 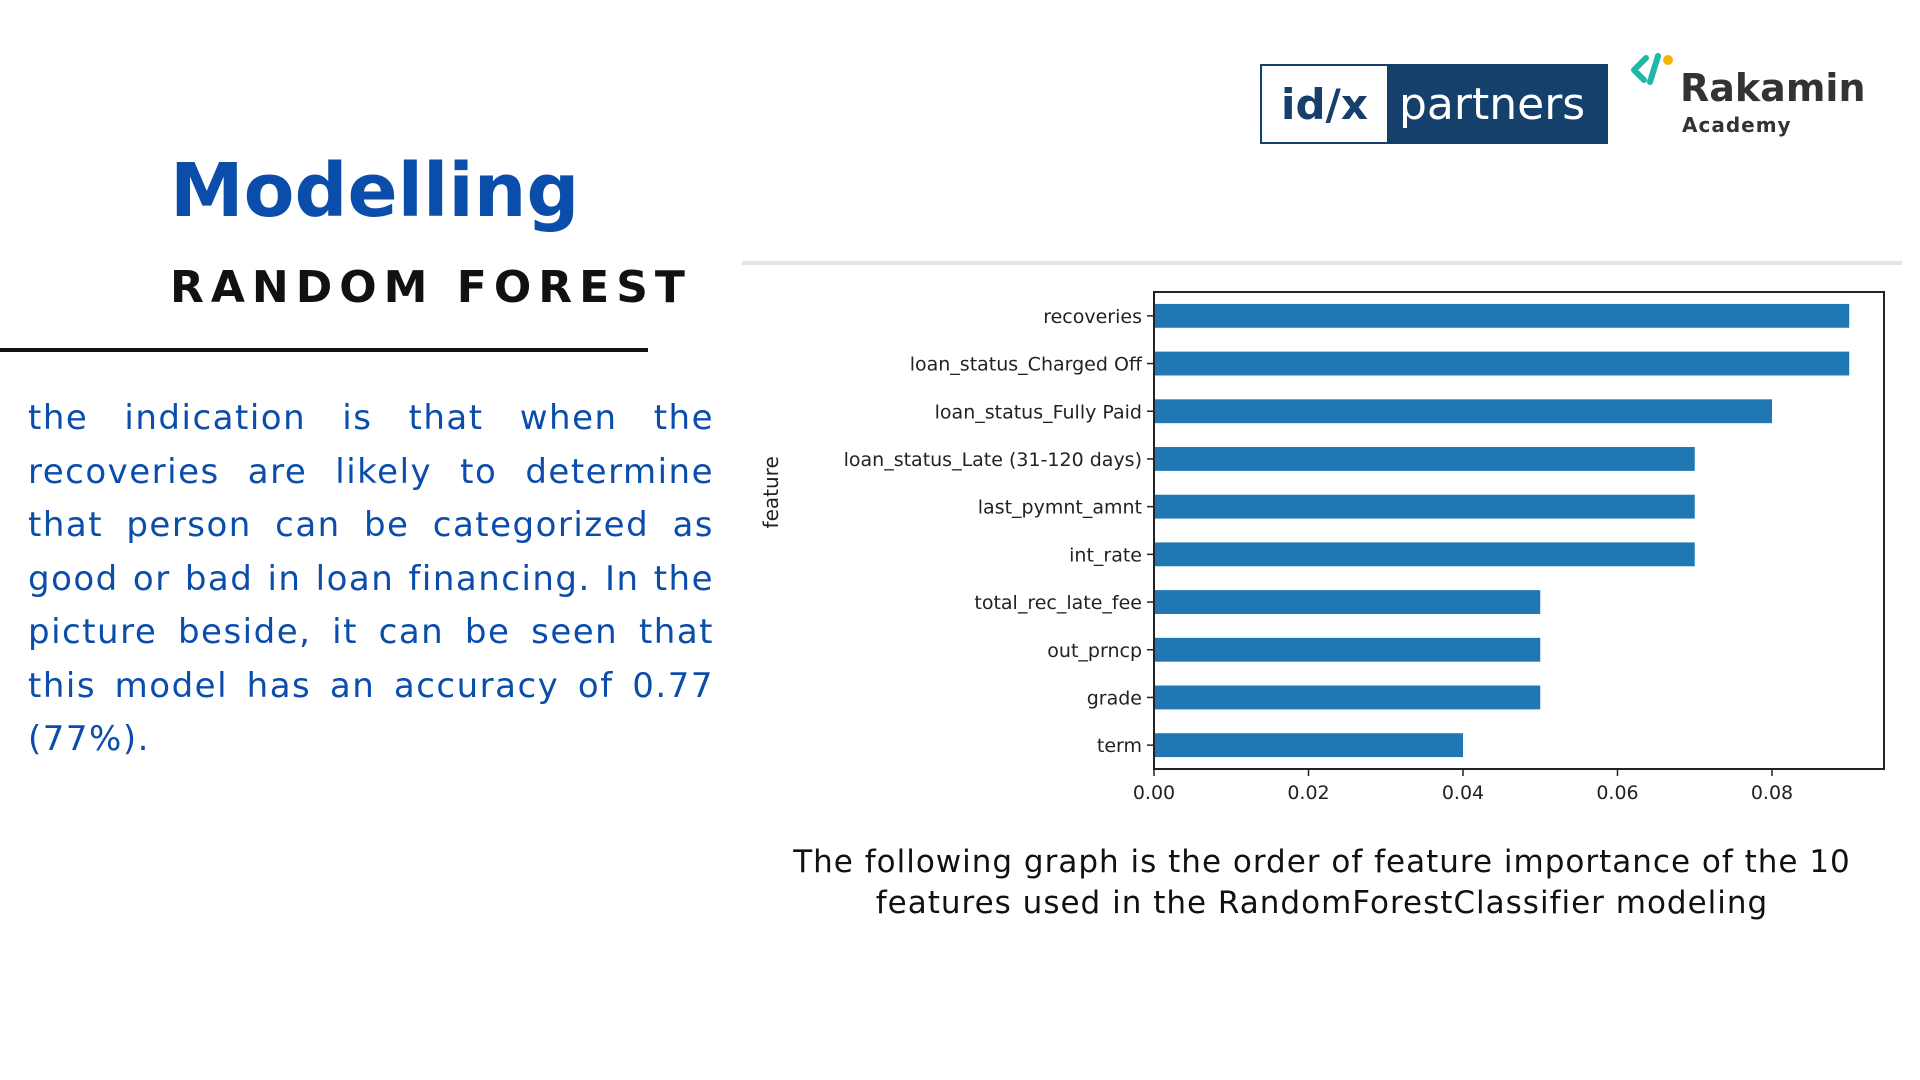 I want to click on y-tick-label: int_rate, so click(x=1105, y=555).